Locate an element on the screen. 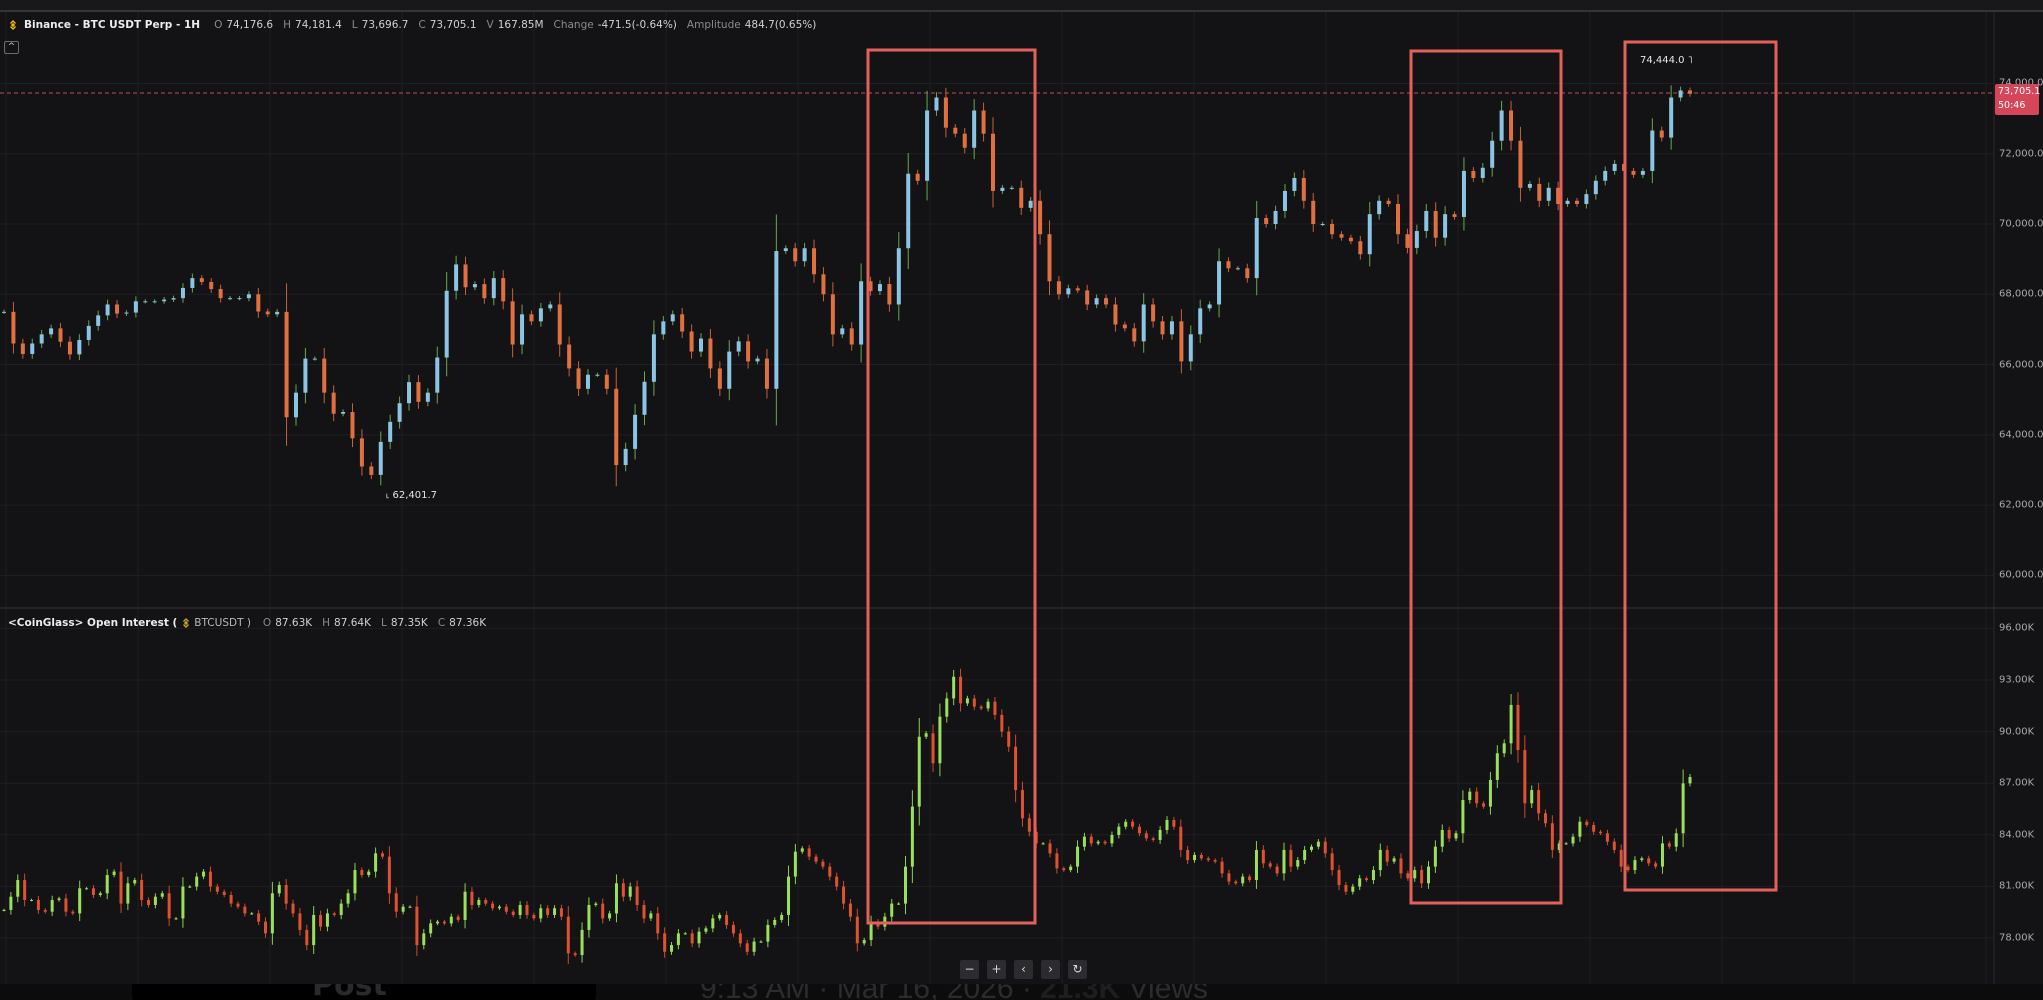 The height and width of the screenshot is (1000, 2043). scroll-left-button: ‹ is located at coordinates (1023, 969).